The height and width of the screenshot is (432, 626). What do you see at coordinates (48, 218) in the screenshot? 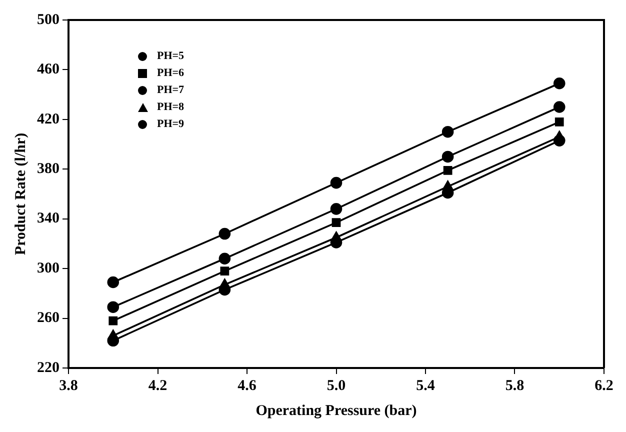
I see `y-tick-label: 340` at bounding box center [48, 218].